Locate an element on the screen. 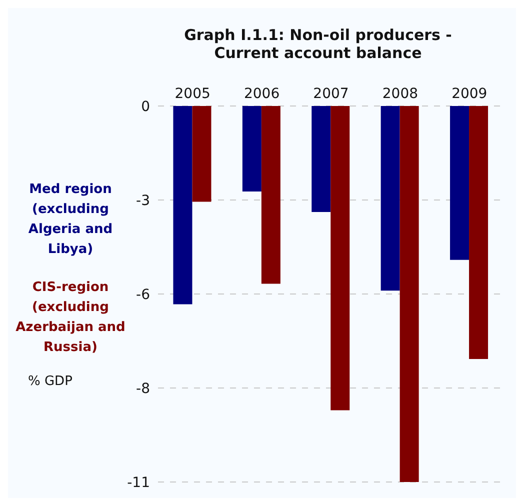 The image size is (524, 501). x-tick-label: 2009 is located at coordinates (470, 94).